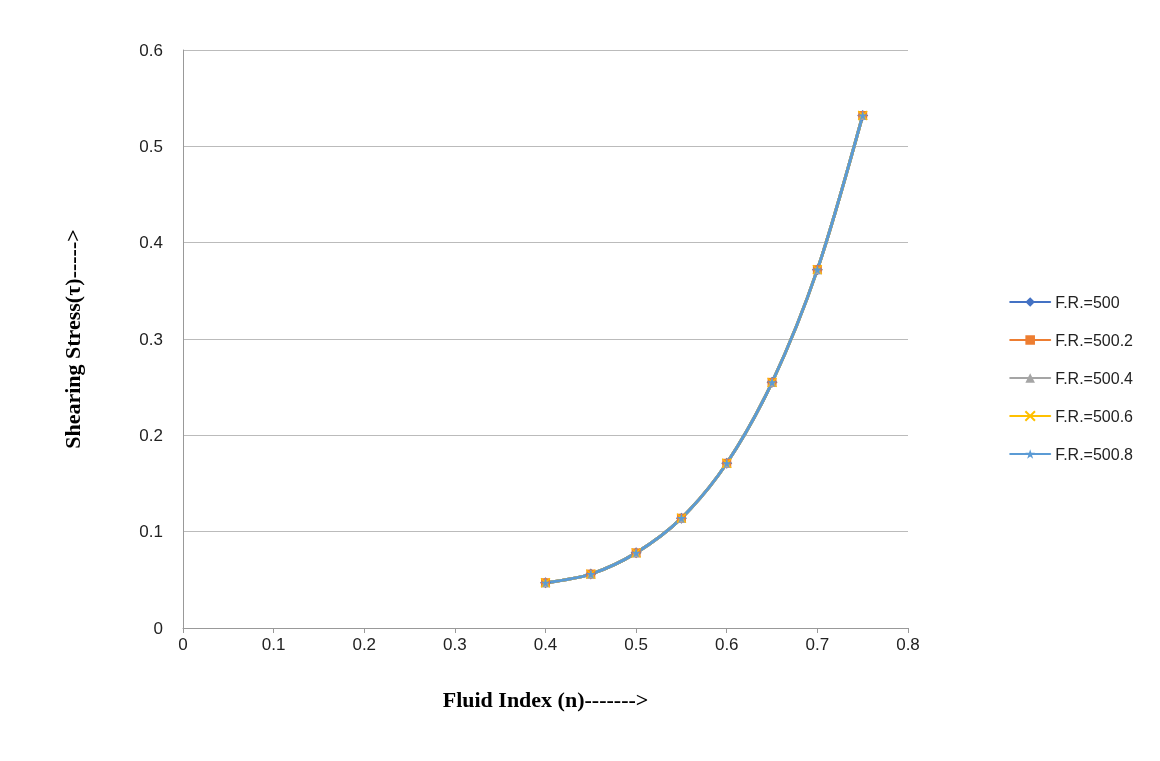 This screenshot has height=761, width=1160. What do you see at coordinates (72, 339) in the screenshot?
I see `y-axis-title: Shearing Stress(τ)----->` at bounding box center [72, 339].